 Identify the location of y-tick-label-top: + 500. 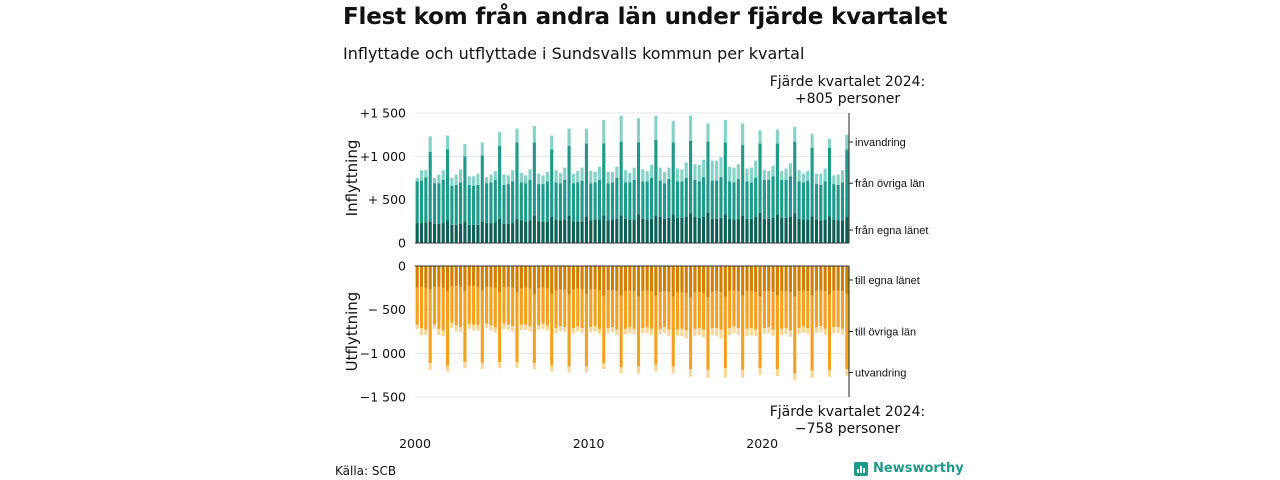
(387, 199).